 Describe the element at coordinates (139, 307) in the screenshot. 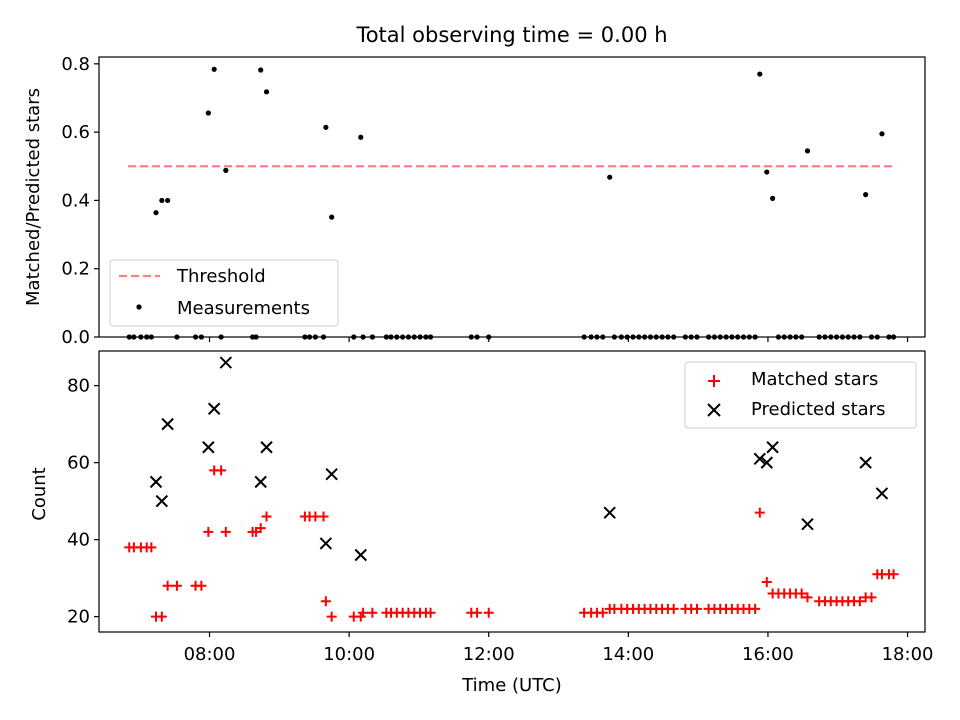

I see `legend-measurements-swatch` at that location.